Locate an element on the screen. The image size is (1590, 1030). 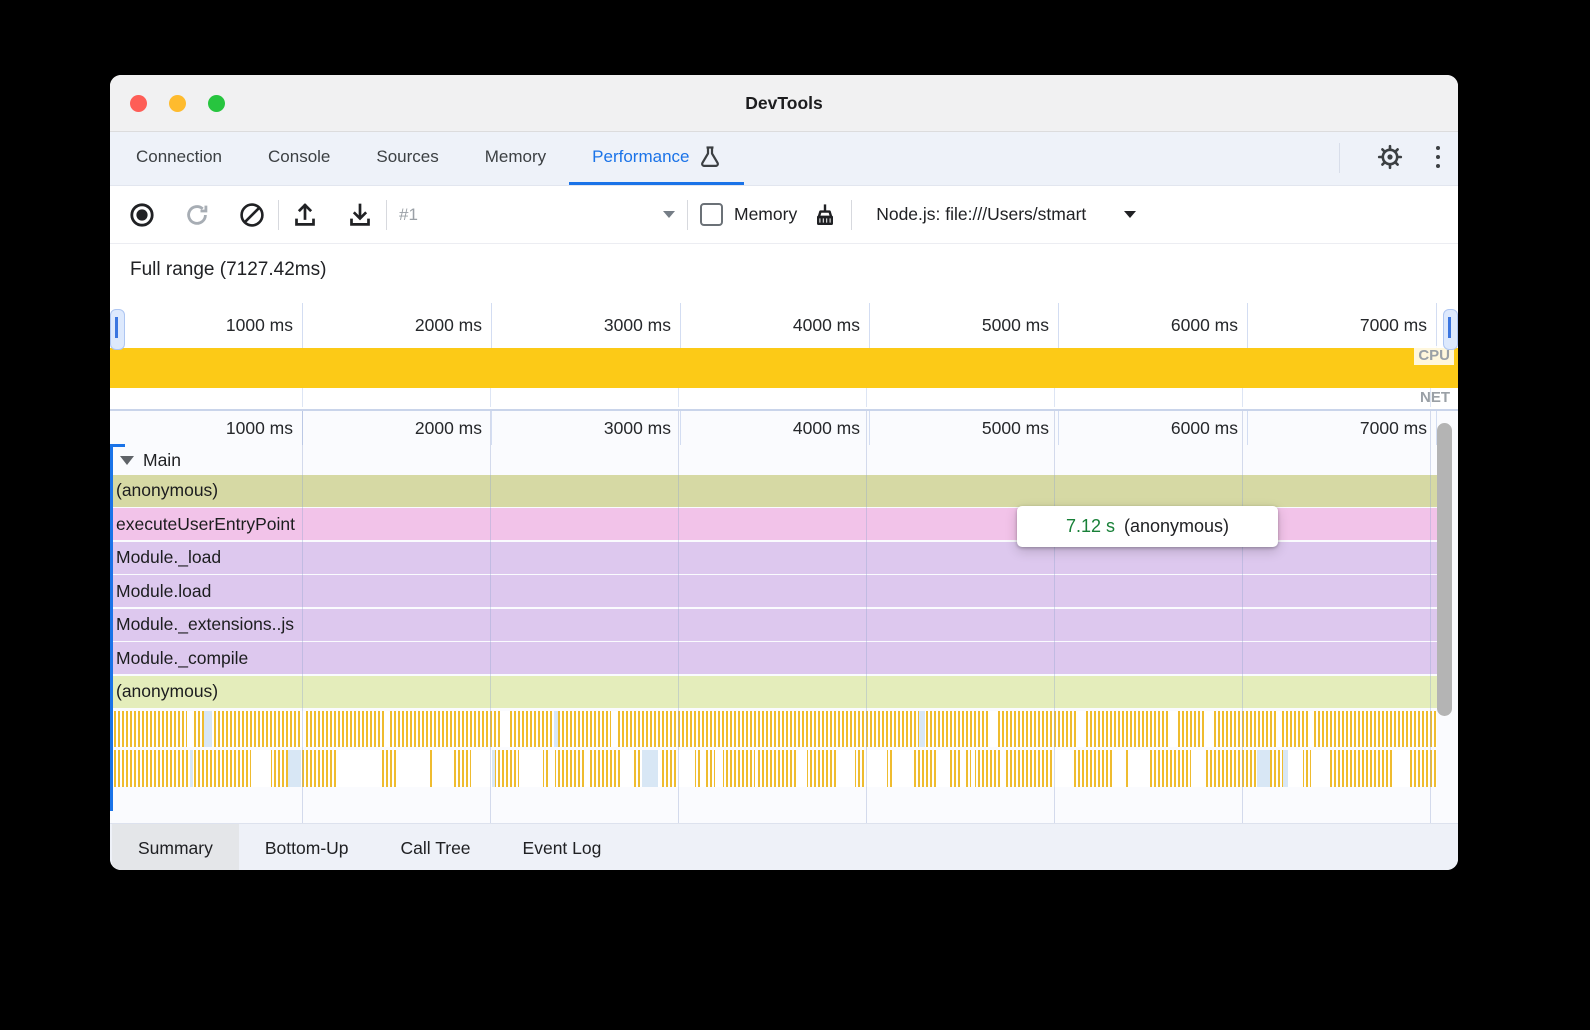
memory-checkbox-label: Memory is located at coordinates (766, 214).